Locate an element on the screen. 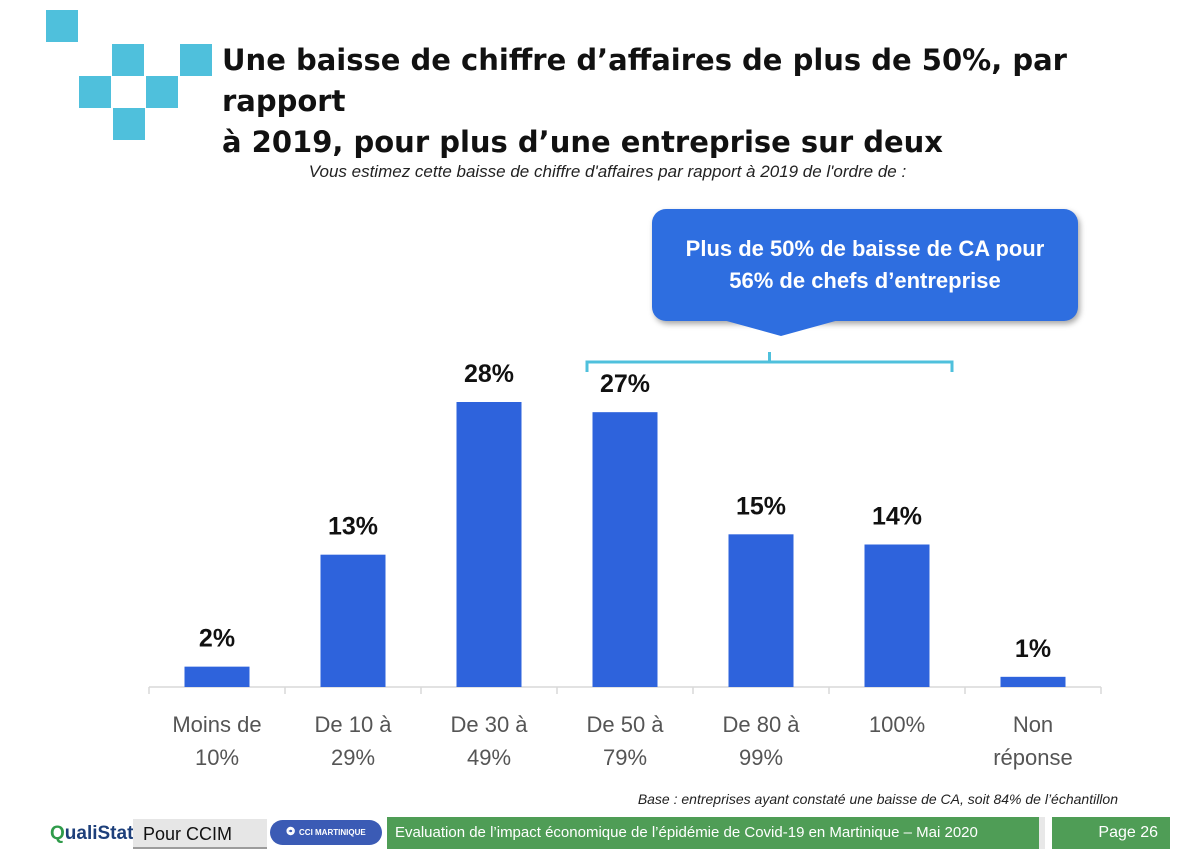 Image resolution: width=1200 pixels, height=853 pixels. bar-value-label: 2% is located at coordinates (217, 639).